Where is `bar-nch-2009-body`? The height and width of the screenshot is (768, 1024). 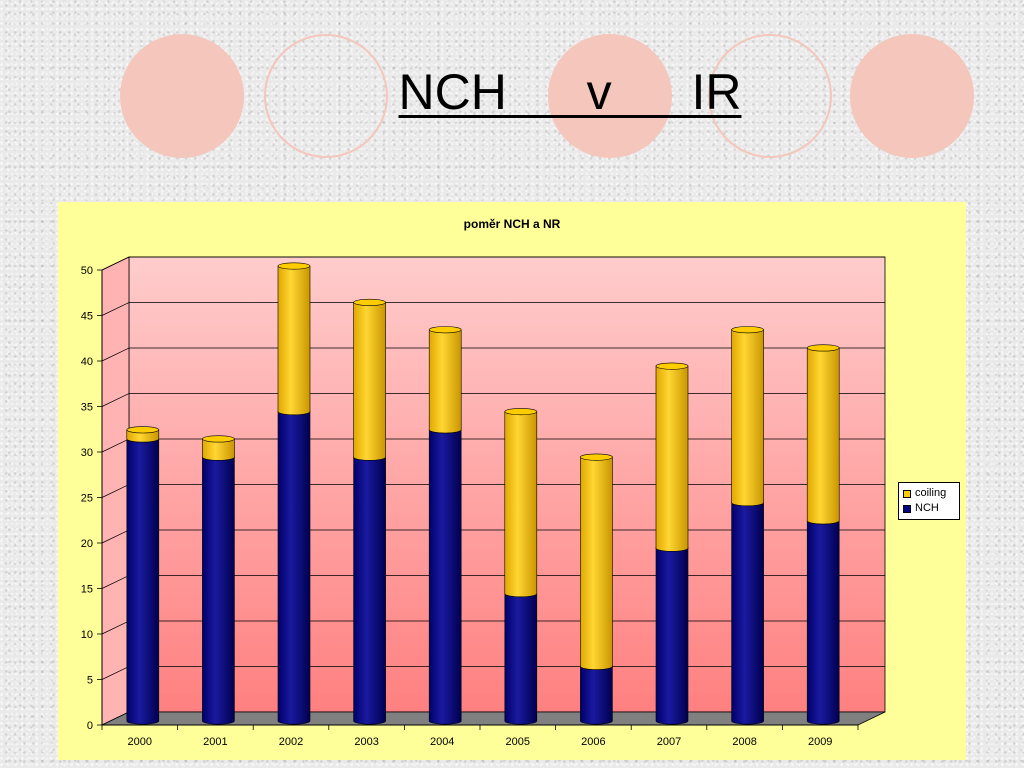 bar-nch-2009-body is located at coordinates (823, 622).